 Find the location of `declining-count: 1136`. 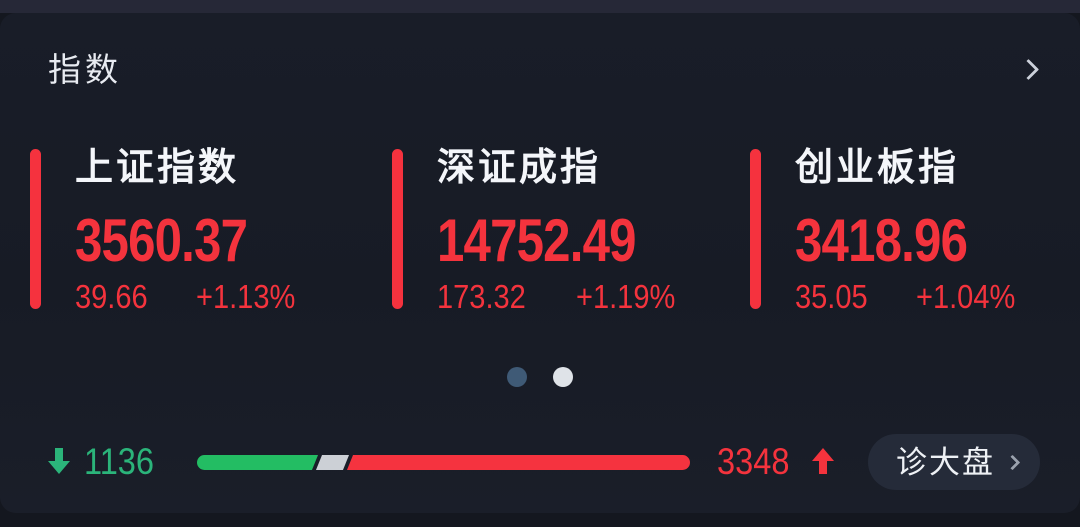

declining-count: 1136 is located at coordinates (119, 461).